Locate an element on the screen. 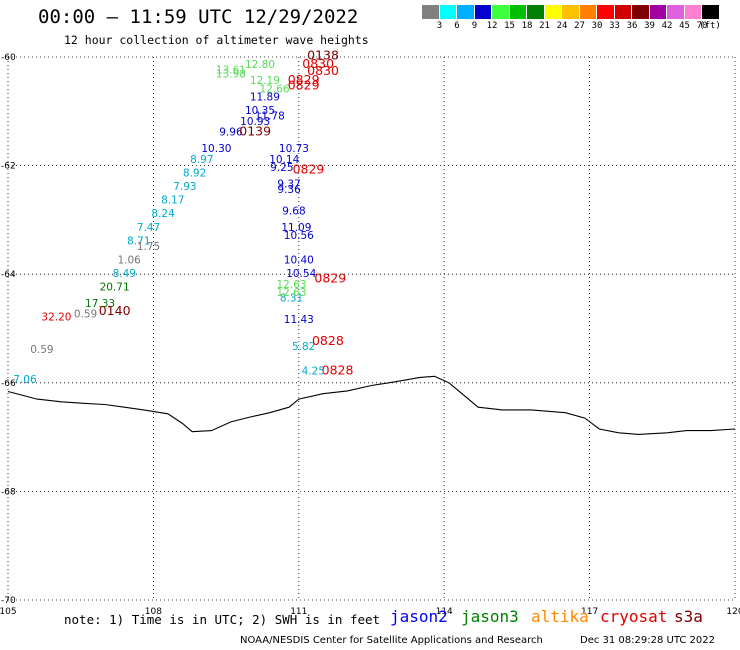 This screenshot has height=650, width=740. color-scale-label: 39 is located at coordinates (649, 26).